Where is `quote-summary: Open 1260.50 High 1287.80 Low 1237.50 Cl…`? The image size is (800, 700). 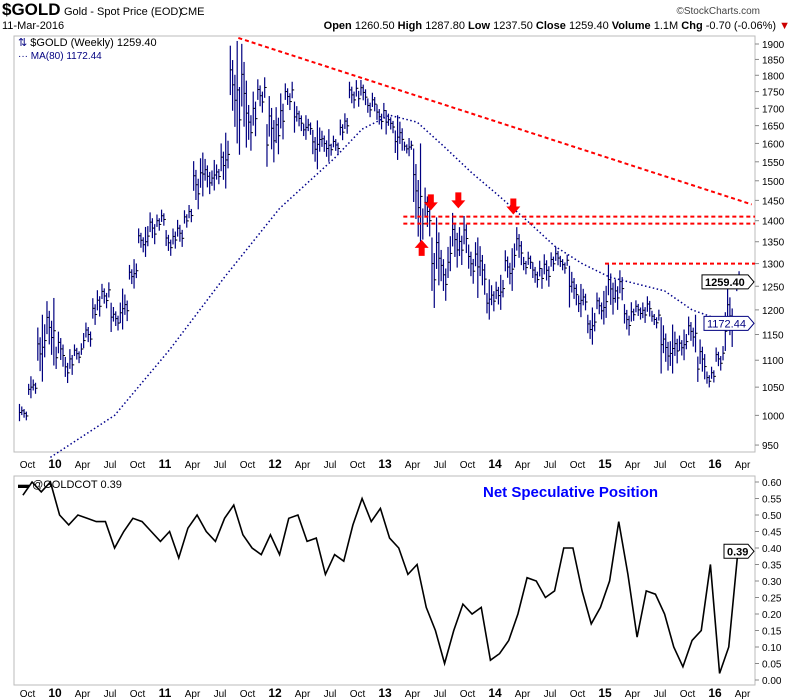 quote-summary: Open 1260.50 High 1287.80 Low 1237.50 Cl… is located at coordinates (557, 26).